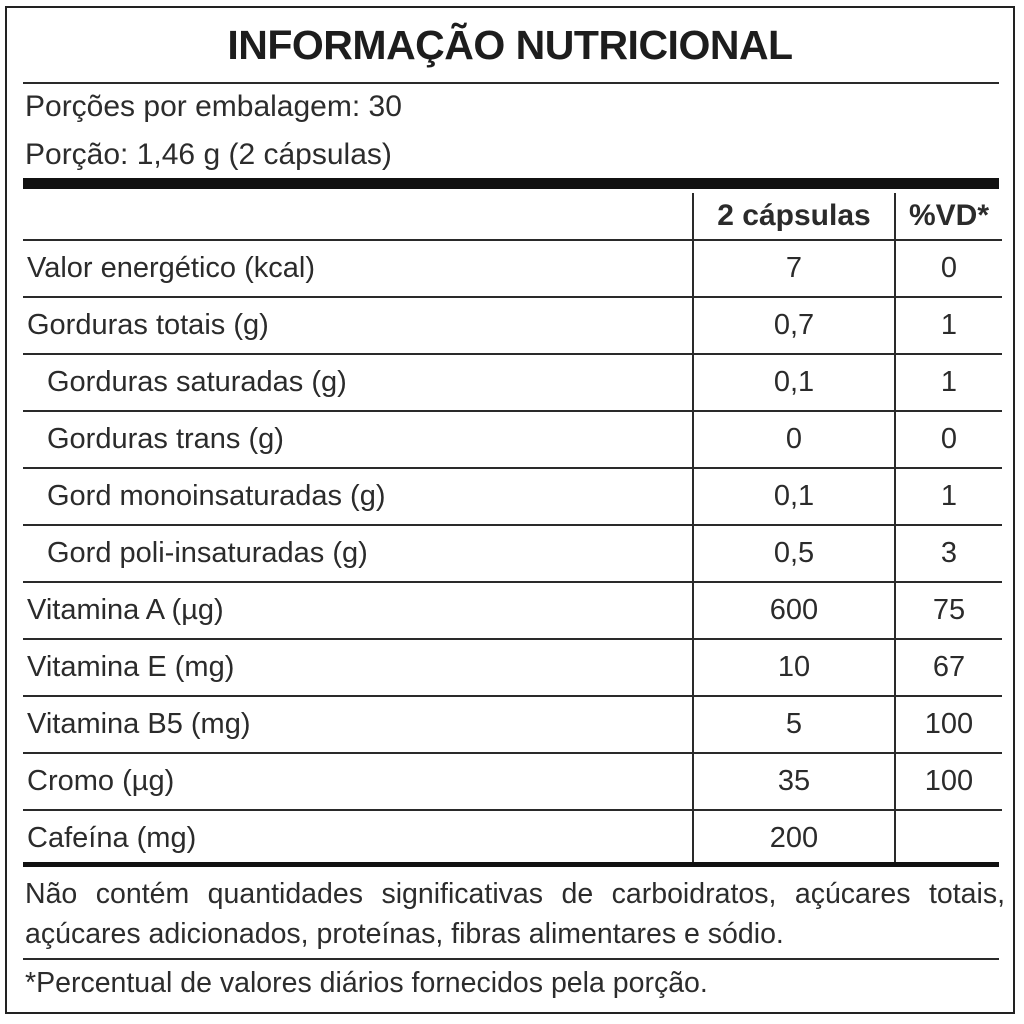 This screenshot has height=1024, width=1024. I want to click on nutrient-amount: 5, so click(794, 725).